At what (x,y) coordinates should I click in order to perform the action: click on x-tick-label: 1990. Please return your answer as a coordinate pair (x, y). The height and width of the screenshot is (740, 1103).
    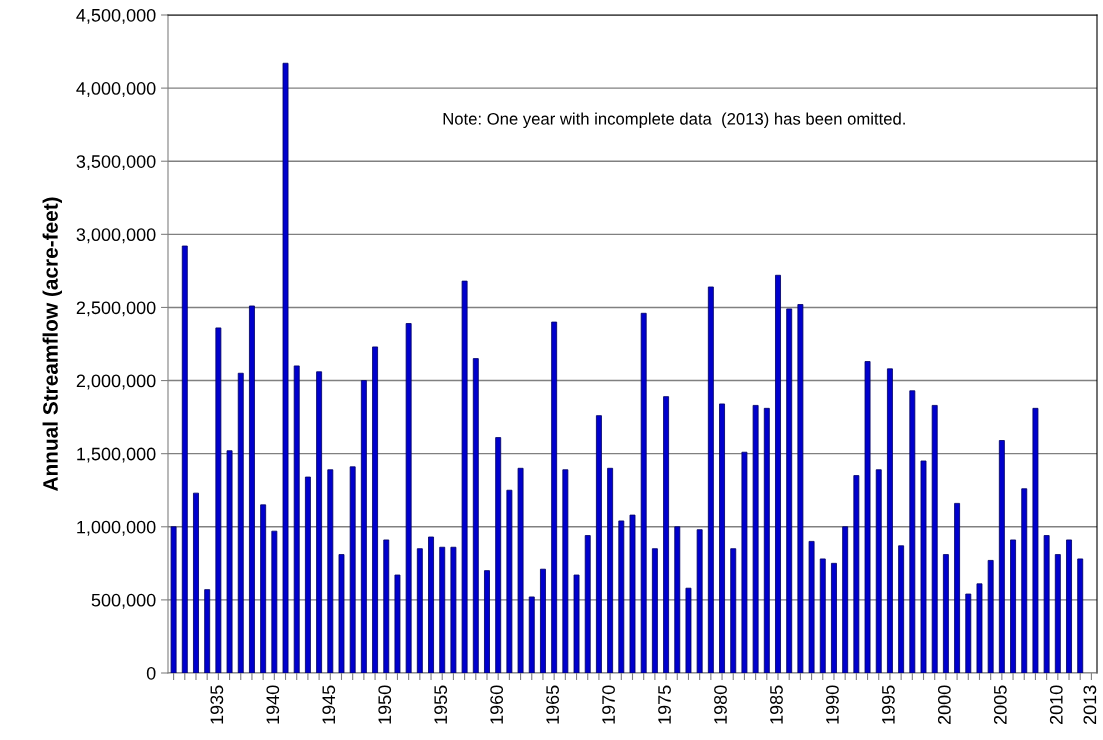
    Looking at the image, I should click on (832, 704).